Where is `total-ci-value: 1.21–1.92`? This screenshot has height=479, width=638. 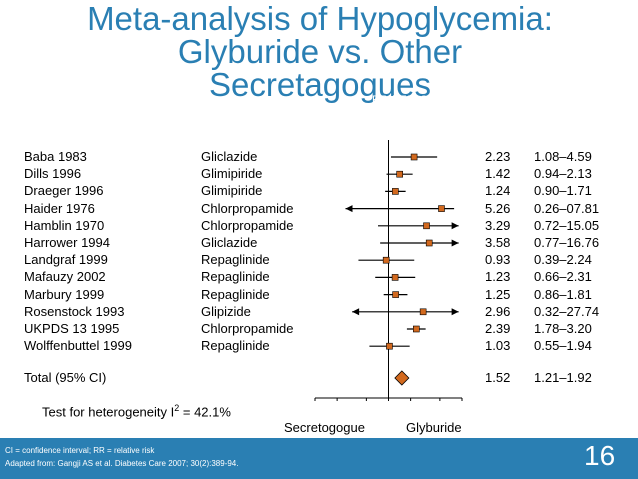 total-ci-value: 1.21–1.92 is located at coordinates (563, 377).